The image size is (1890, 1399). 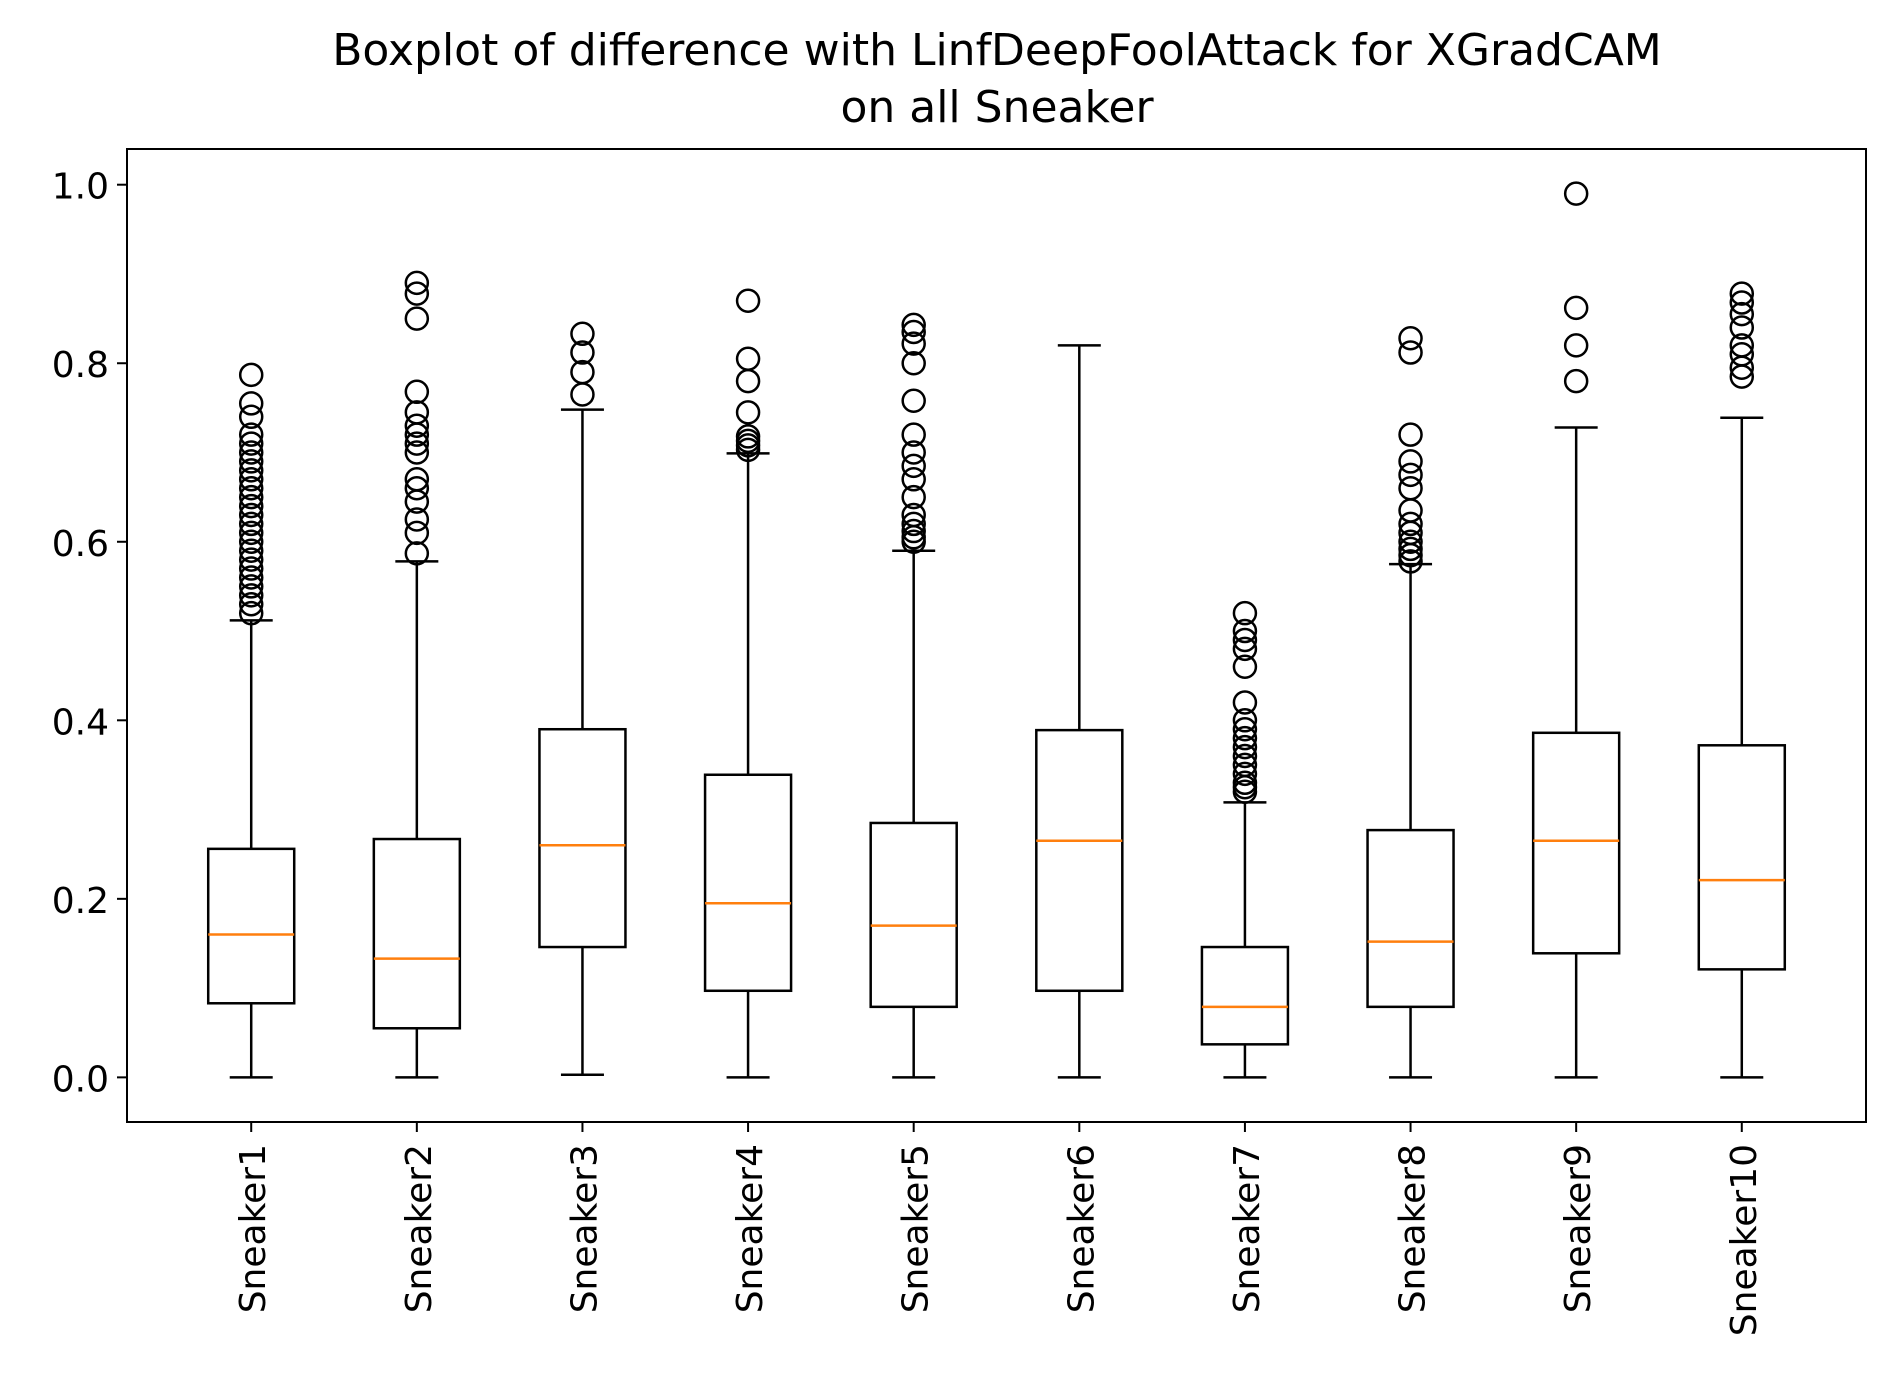 What do you see at coordinates (253, 1228) in the screenshot?
I see `x-tick-label: Sneaker1` at bounding box center [253, 1228].